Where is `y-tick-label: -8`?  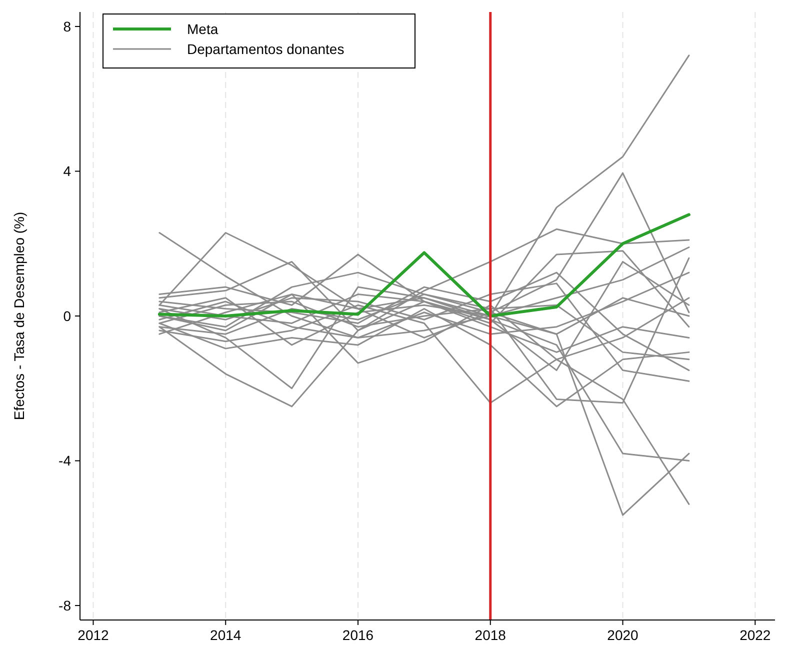 y-tick-label: -8 is located at coordinates (65, 605).